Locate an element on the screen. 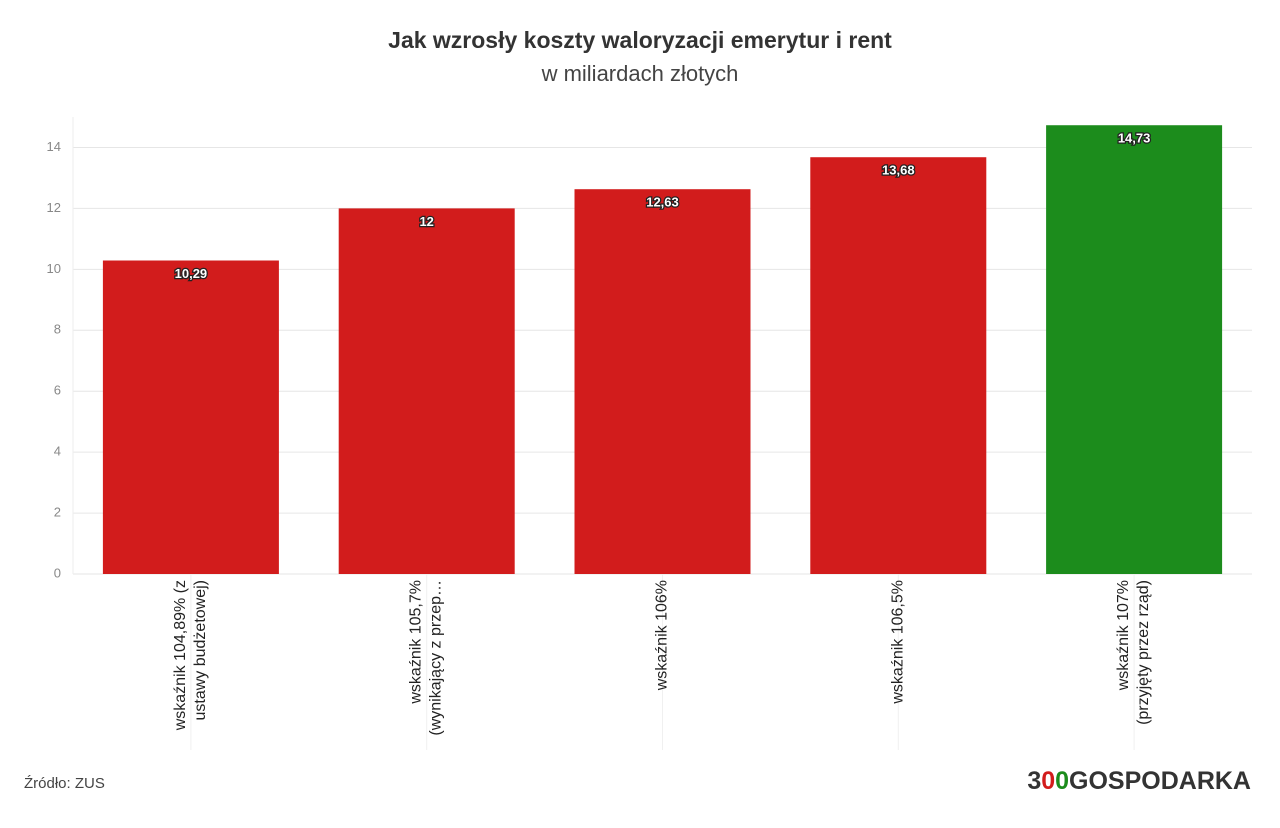  value-label: 13,68 is located at coordinates (898, 170).